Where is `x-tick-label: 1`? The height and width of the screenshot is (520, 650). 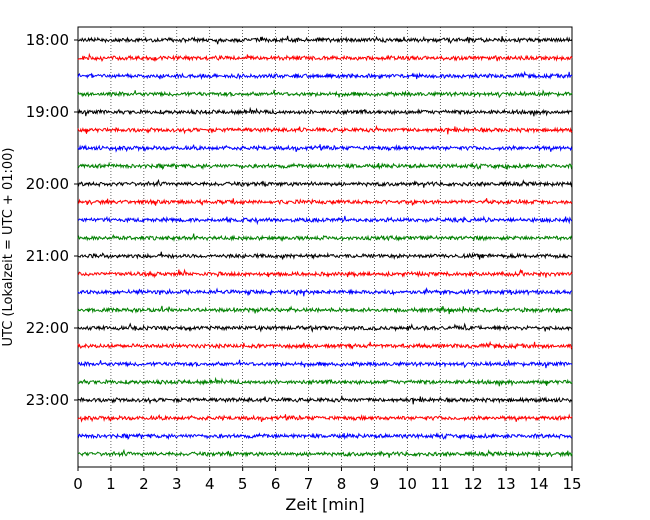
x-tick-label: 1 is located at coordinates (111, 484).